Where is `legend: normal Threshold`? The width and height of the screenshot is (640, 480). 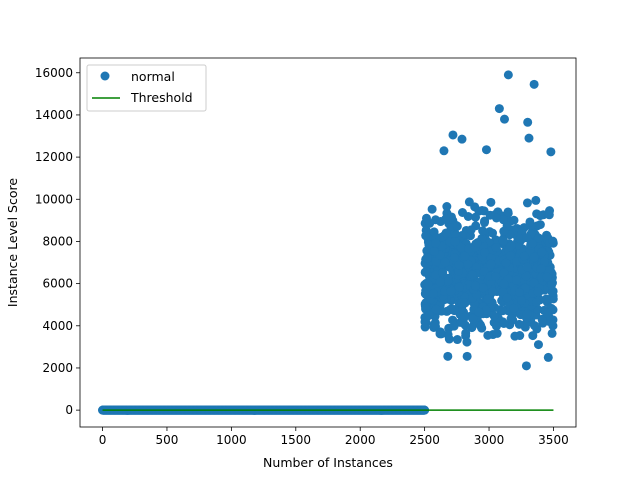
legend: normal Threshold is located at coordinates (146, 88).